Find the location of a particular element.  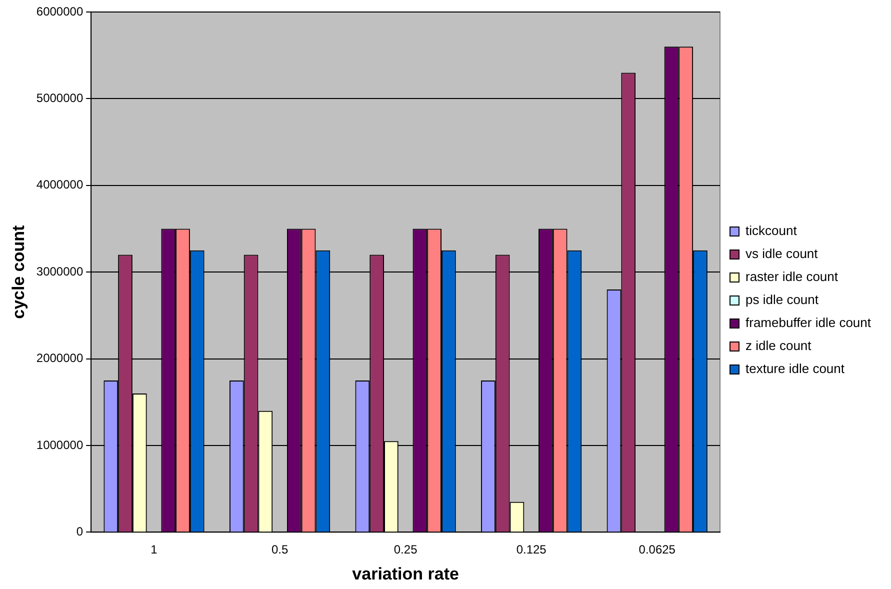

x-tick-label: 0.25 is located at coordinates (406, 549).